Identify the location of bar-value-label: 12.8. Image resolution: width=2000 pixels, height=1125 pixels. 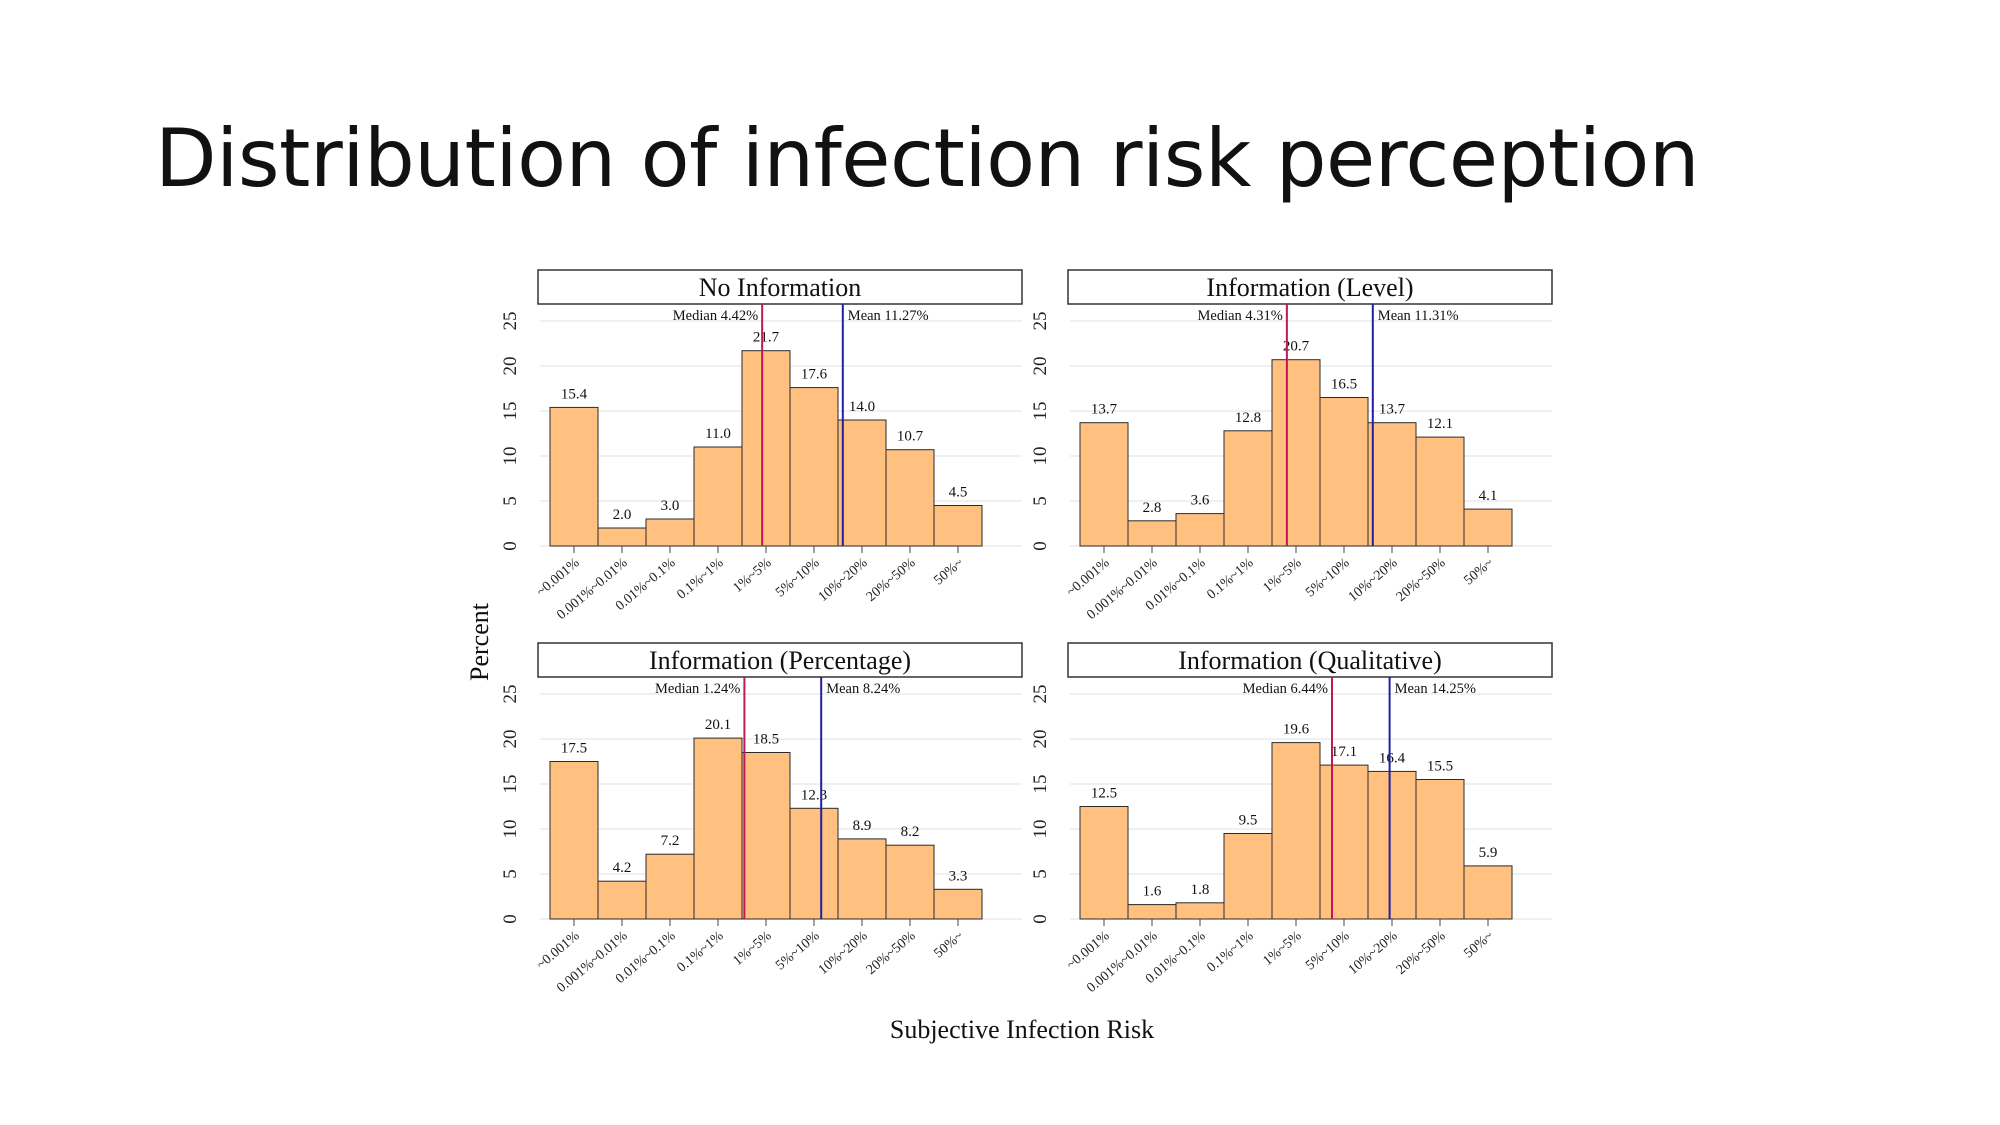
(1248, 418).